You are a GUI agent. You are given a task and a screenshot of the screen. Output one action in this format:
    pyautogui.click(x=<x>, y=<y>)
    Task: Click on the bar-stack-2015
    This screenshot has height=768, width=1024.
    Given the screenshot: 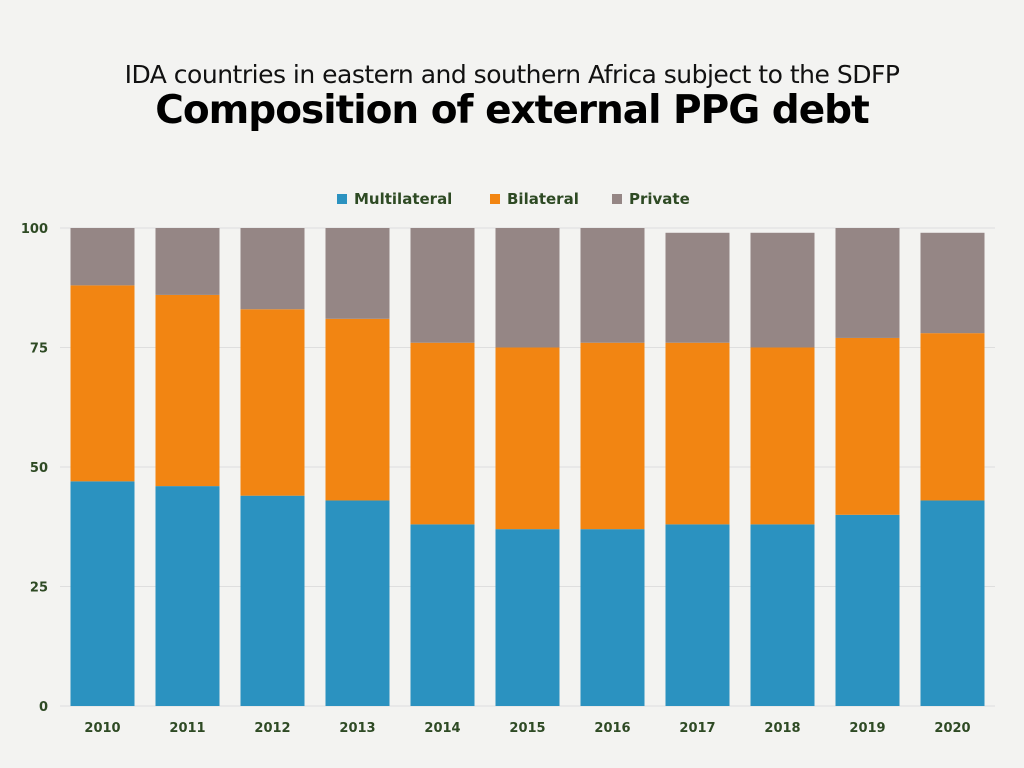 What is the action you would take?
    pyautogui.click(x=527, y=467)
    